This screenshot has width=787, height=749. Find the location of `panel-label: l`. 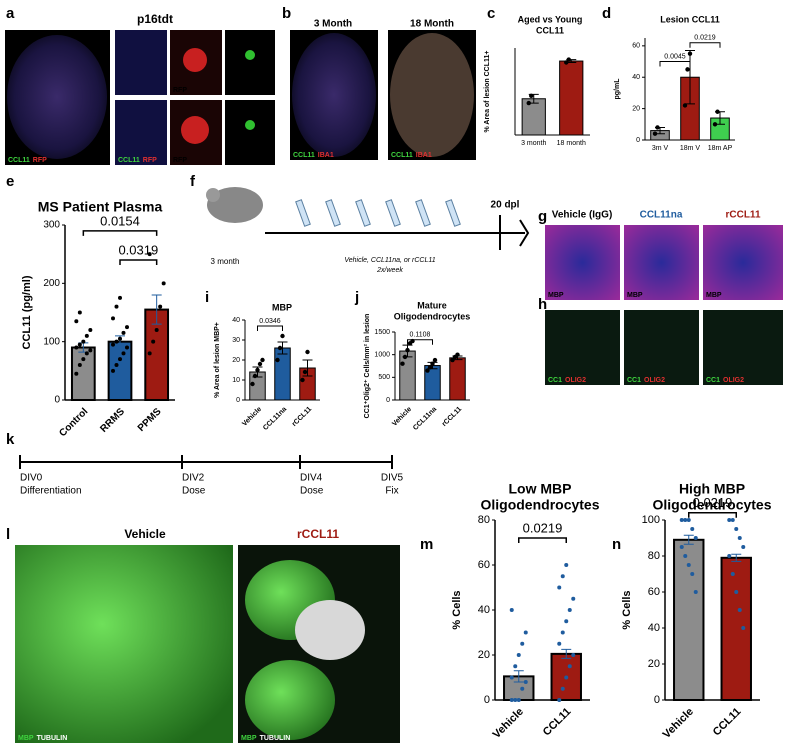

panel-label: l is located at coordinates (8, 534).